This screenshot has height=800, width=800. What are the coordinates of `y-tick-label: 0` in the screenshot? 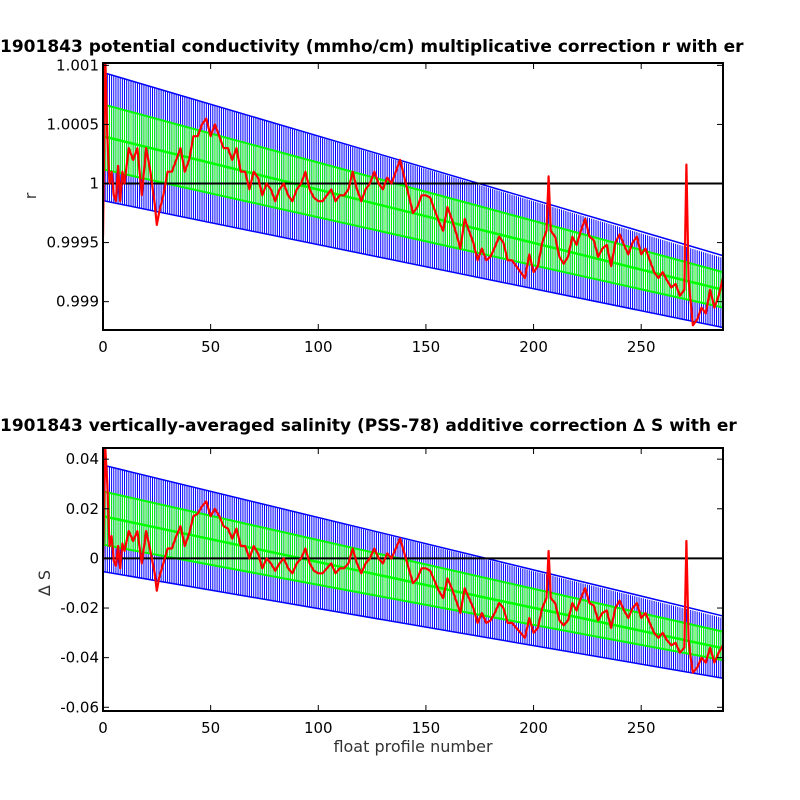 It's located at (94, 558).